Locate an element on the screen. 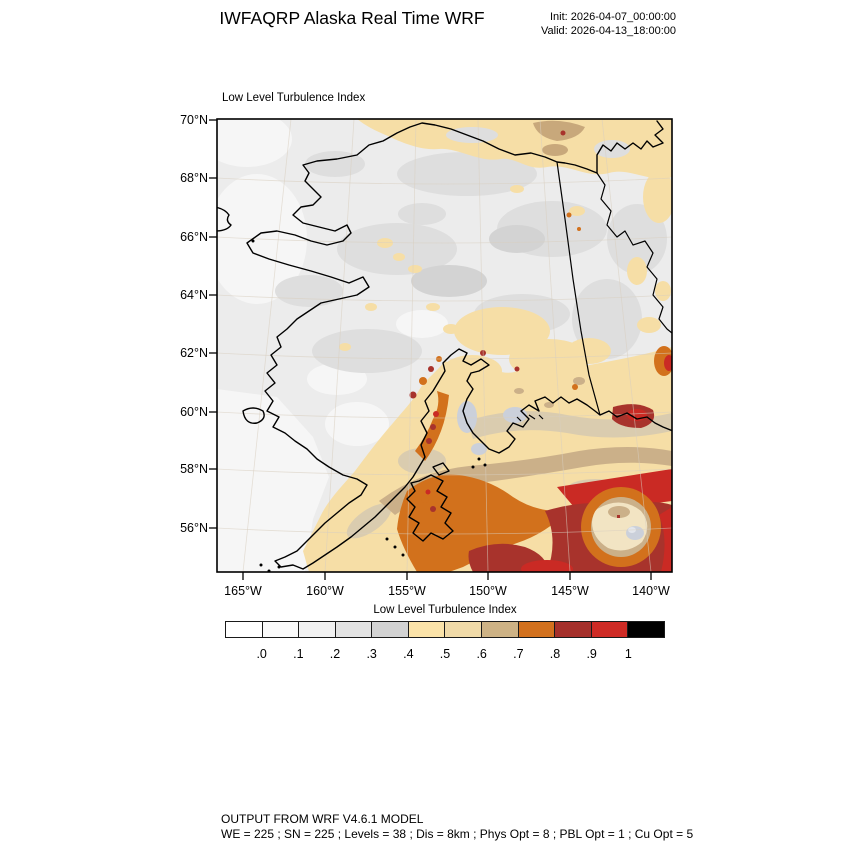 This screenshot has width=850, height=850. lon-tick-label: 155°W is located at coordinates (407, 591).